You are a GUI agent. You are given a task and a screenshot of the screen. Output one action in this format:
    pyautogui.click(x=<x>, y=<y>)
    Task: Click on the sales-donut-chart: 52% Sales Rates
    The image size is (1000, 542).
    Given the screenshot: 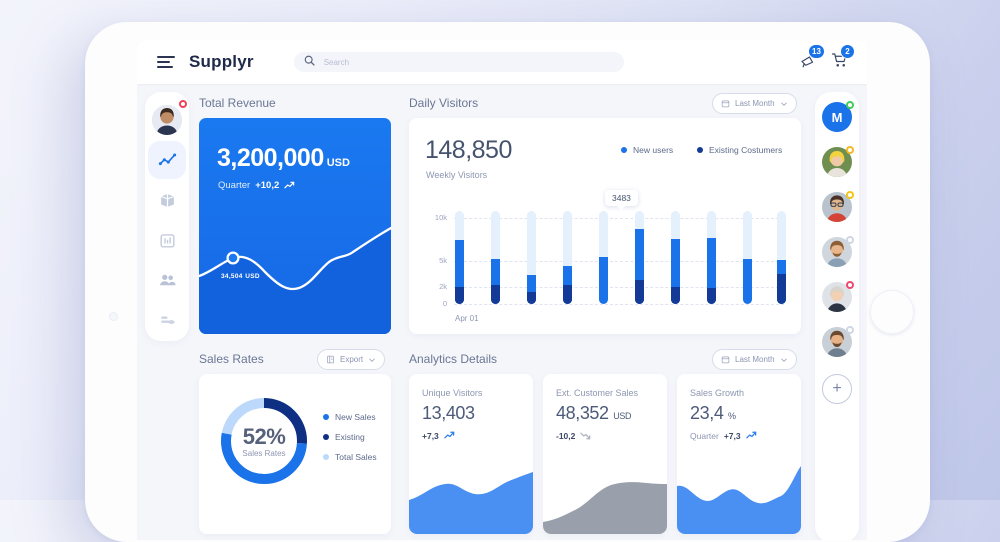 What is the action you would take?
    pyautogui.click(x=264, y=441)
    